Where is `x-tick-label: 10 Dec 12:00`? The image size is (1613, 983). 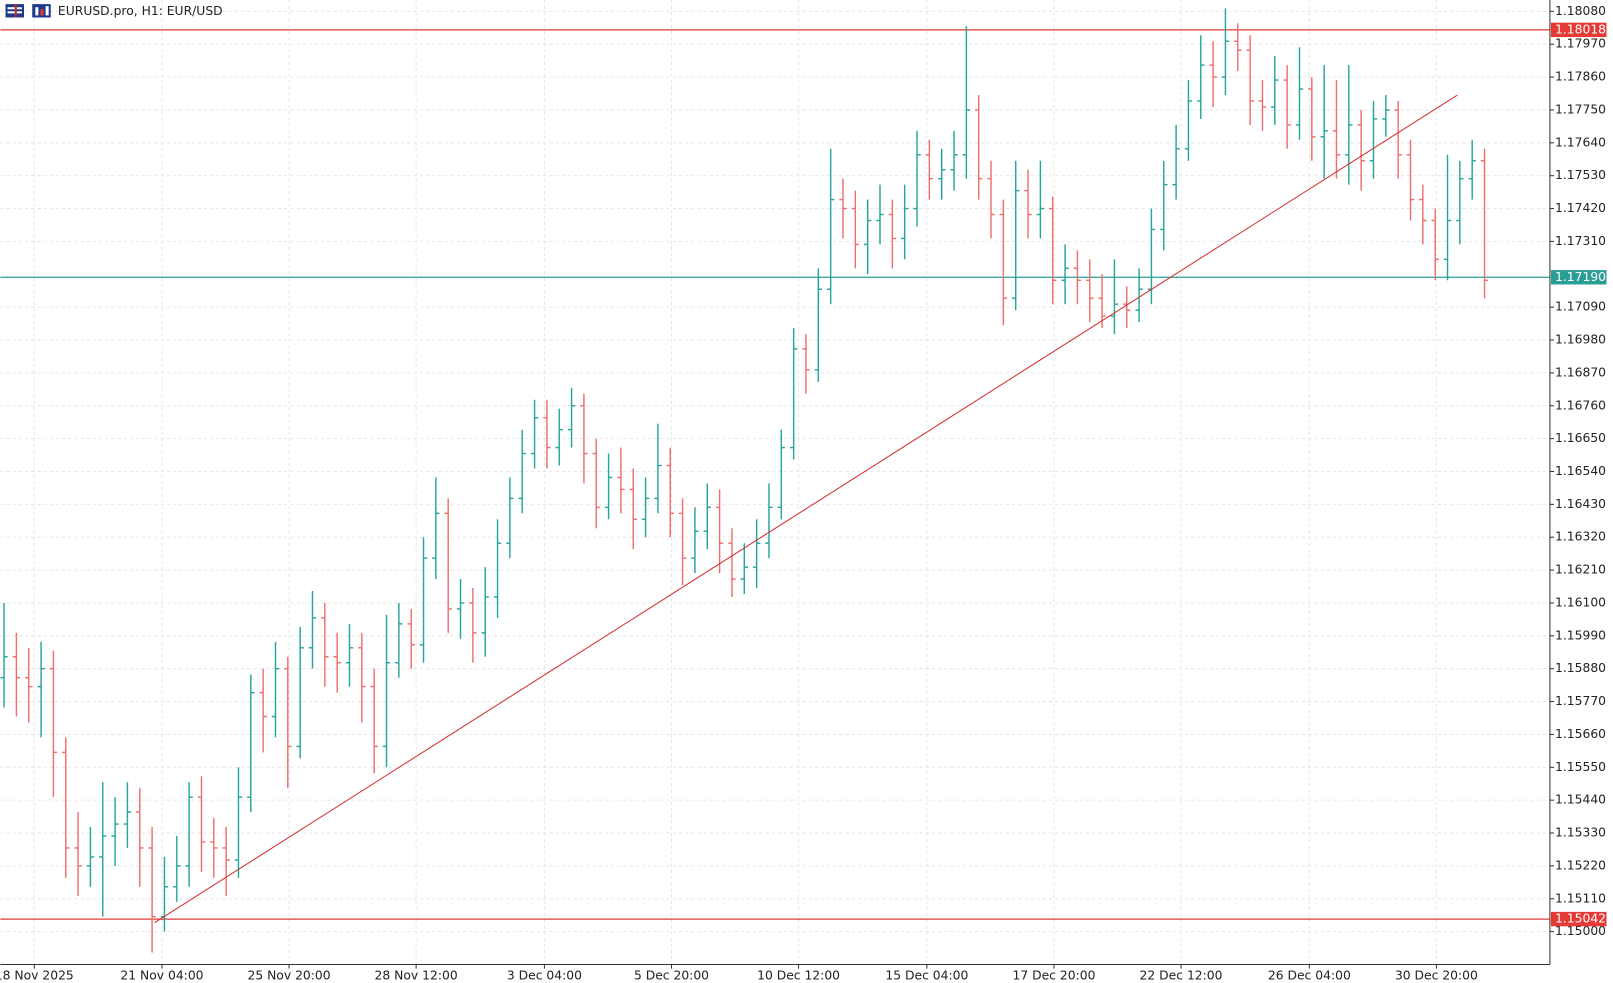
x-tick-label: 10 Dec 12:00 is located at coordinates (798, 975).